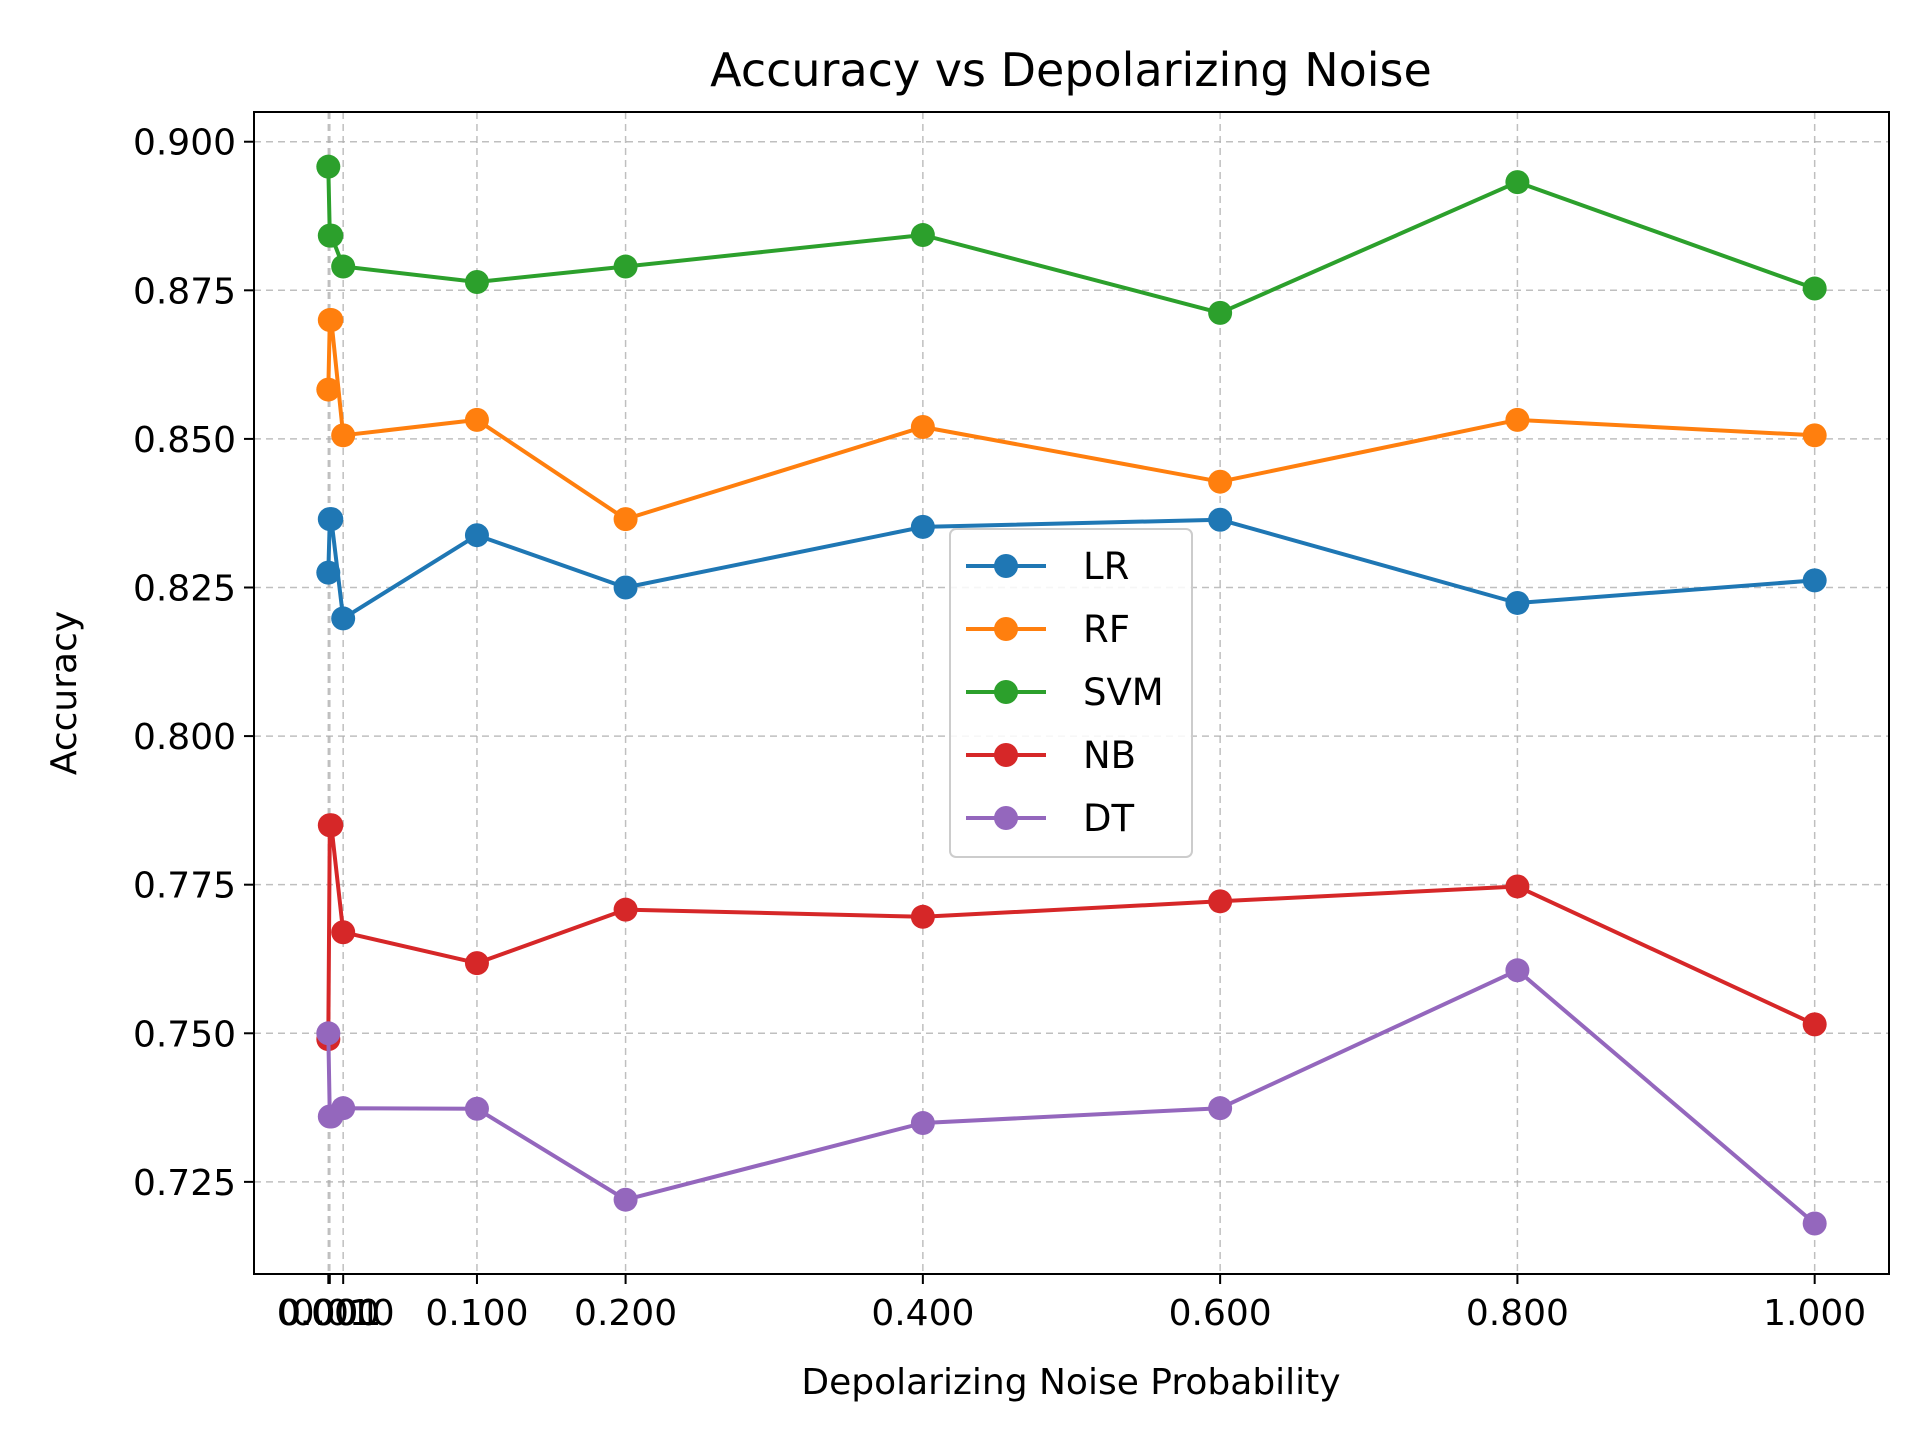 The image size is (1920, 1440). I want to click on y-axis-label: Accuracy, so click(64, 693).